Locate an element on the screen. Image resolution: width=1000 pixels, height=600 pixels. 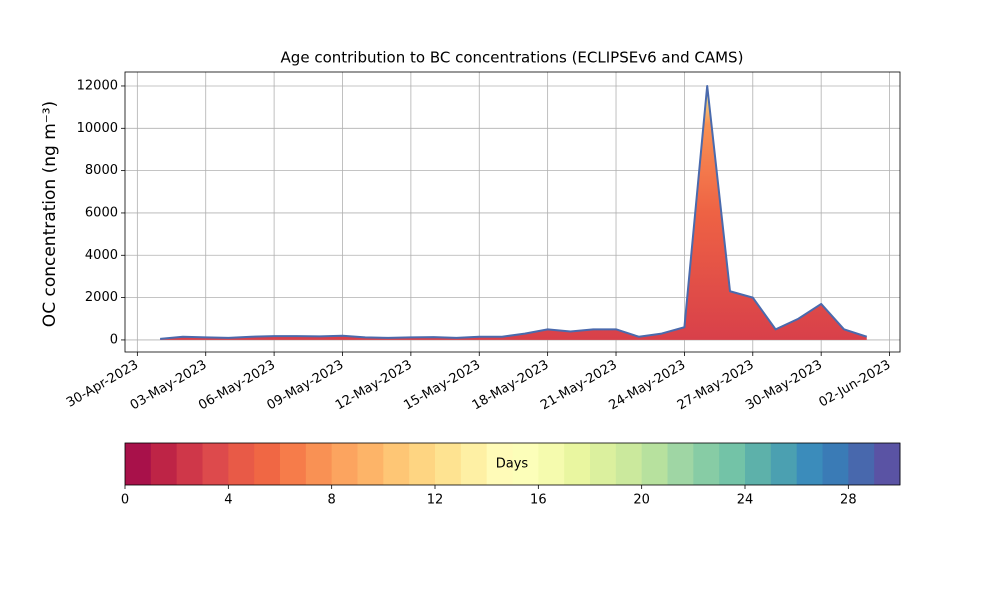
x-tick-label: 03-May-2023 is located at coordinates (169, 386).